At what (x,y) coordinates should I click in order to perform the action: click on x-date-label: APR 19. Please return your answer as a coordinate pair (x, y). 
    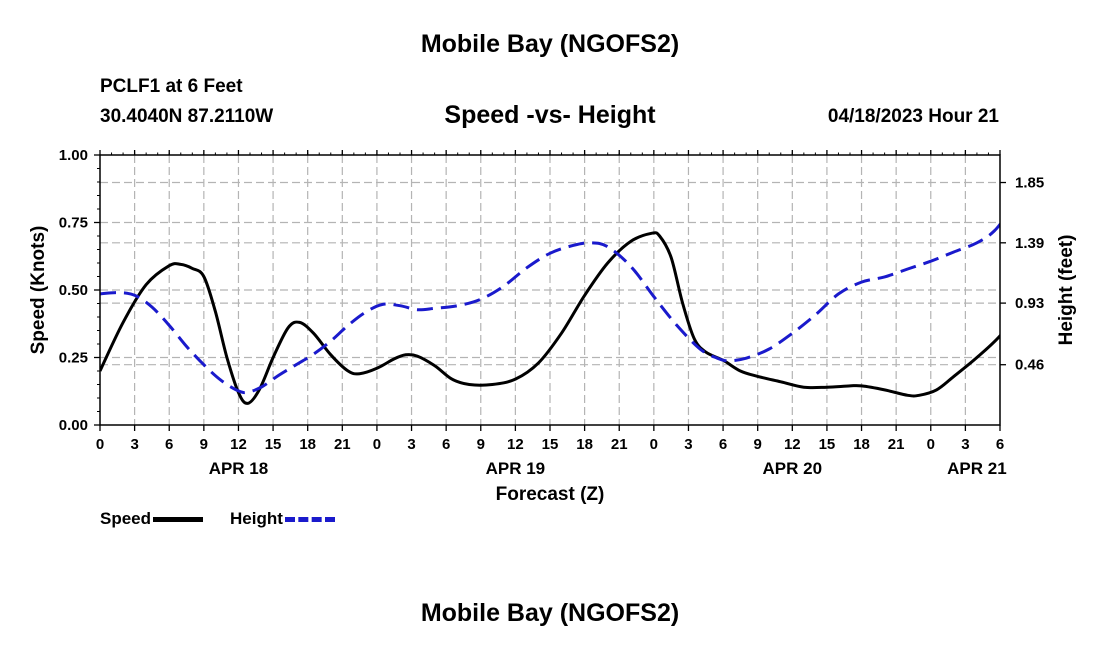
    Looking at the image, I should click on (516, 468).